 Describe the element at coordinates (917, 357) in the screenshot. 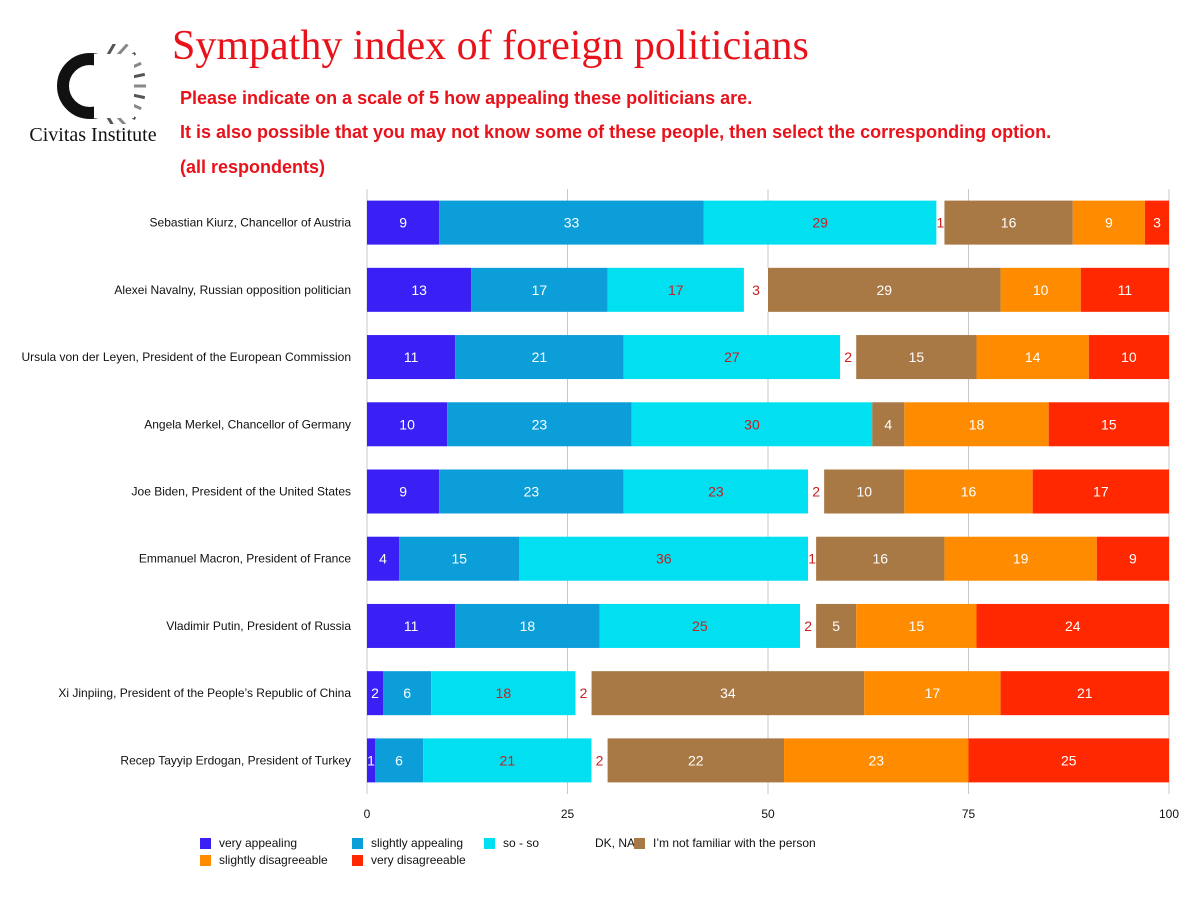

I see `data-label: 15` at that location.